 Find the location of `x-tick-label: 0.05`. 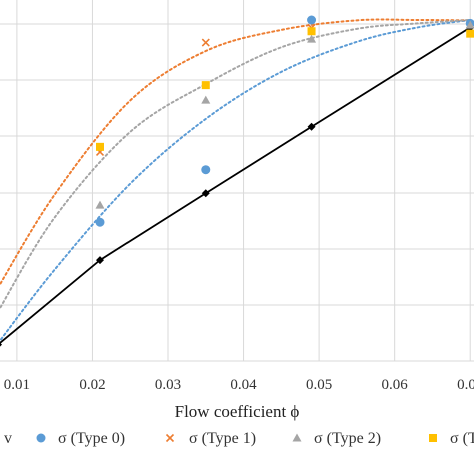

x-tick-label: 0.05 is located at coordinates (319, 385).